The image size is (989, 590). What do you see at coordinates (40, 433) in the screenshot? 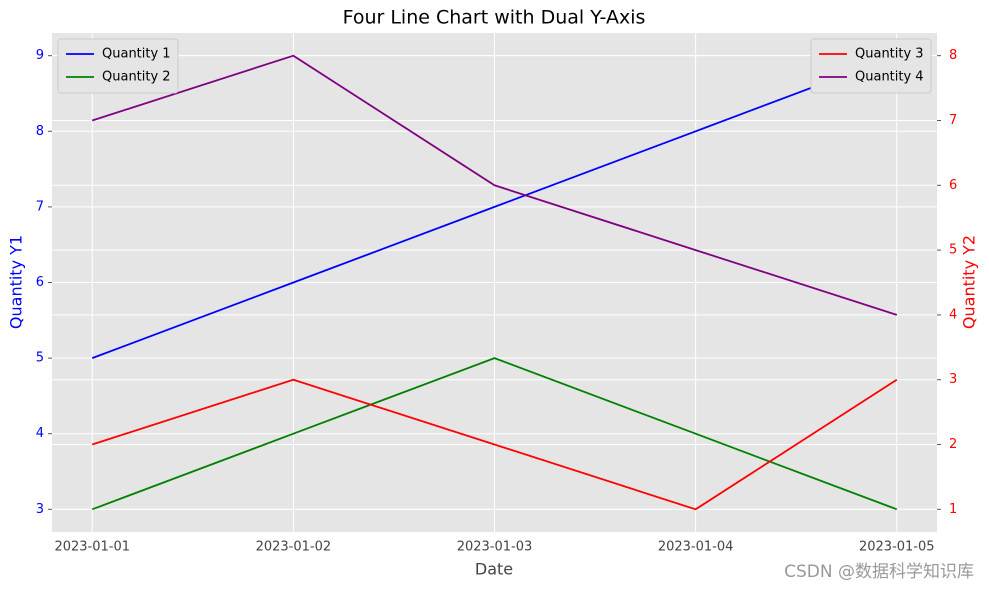
I see `y-tick-label: 4` at bounding box center [40, 433].